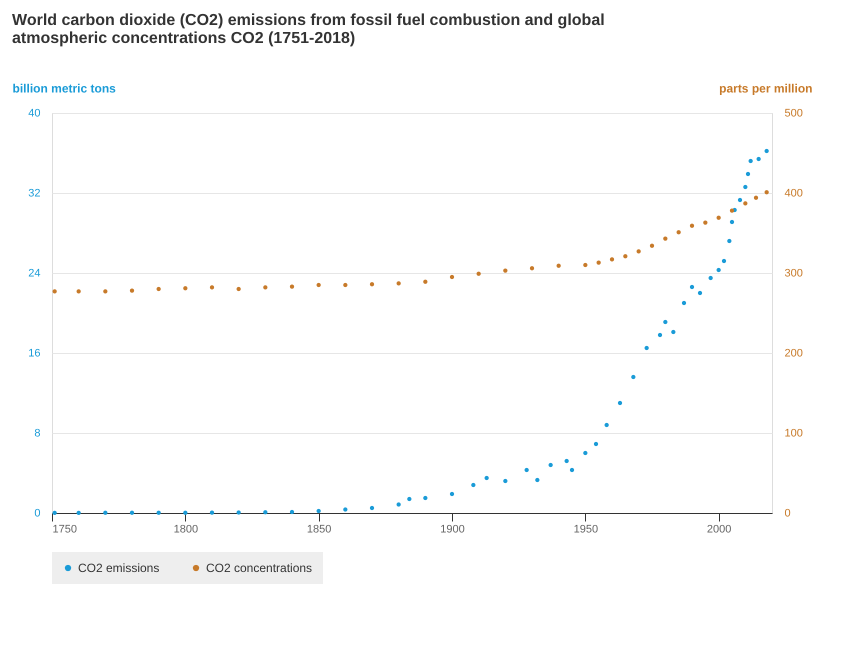 Image resolution: width=859 pixels, height=665 pixels. Describe the element at coordinates (34, 194) in the screenshot. I see `y-tick-label: 32` at that location.